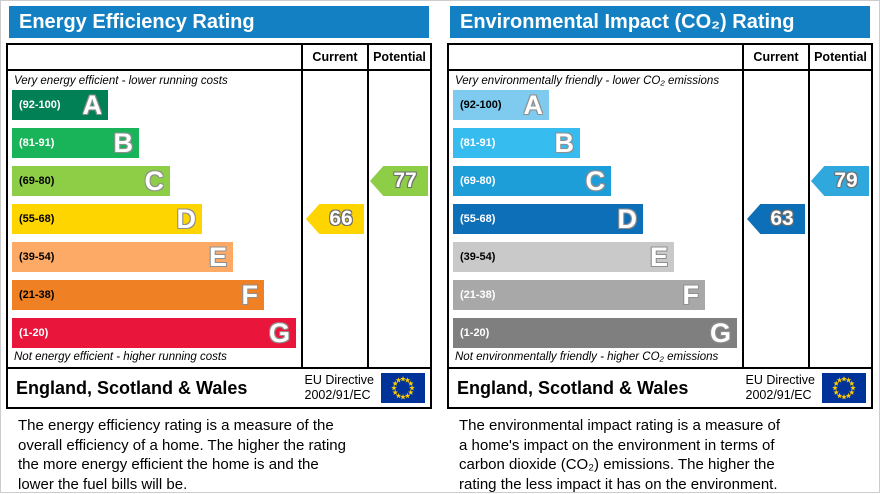 The height and width of the screenshot is (494, 880). Describe the element at coordinates (782, 218) in the screenshot. I see `current-rating-value: 63` at that location.